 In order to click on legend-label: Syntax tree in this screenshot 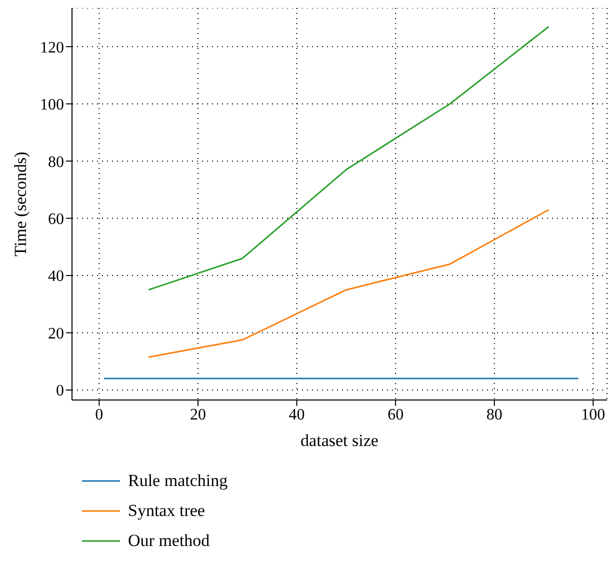, I will do `click(166, 511)`.